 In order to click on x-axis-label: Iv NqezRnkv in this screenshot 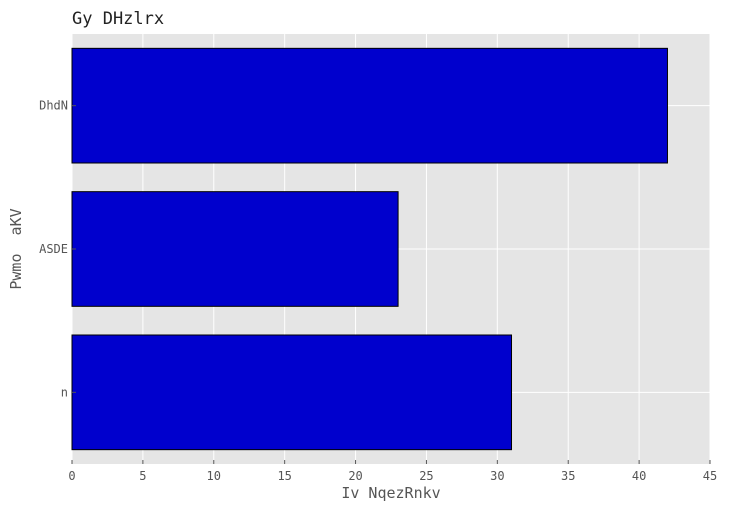, I will do `click(390, 493)`.